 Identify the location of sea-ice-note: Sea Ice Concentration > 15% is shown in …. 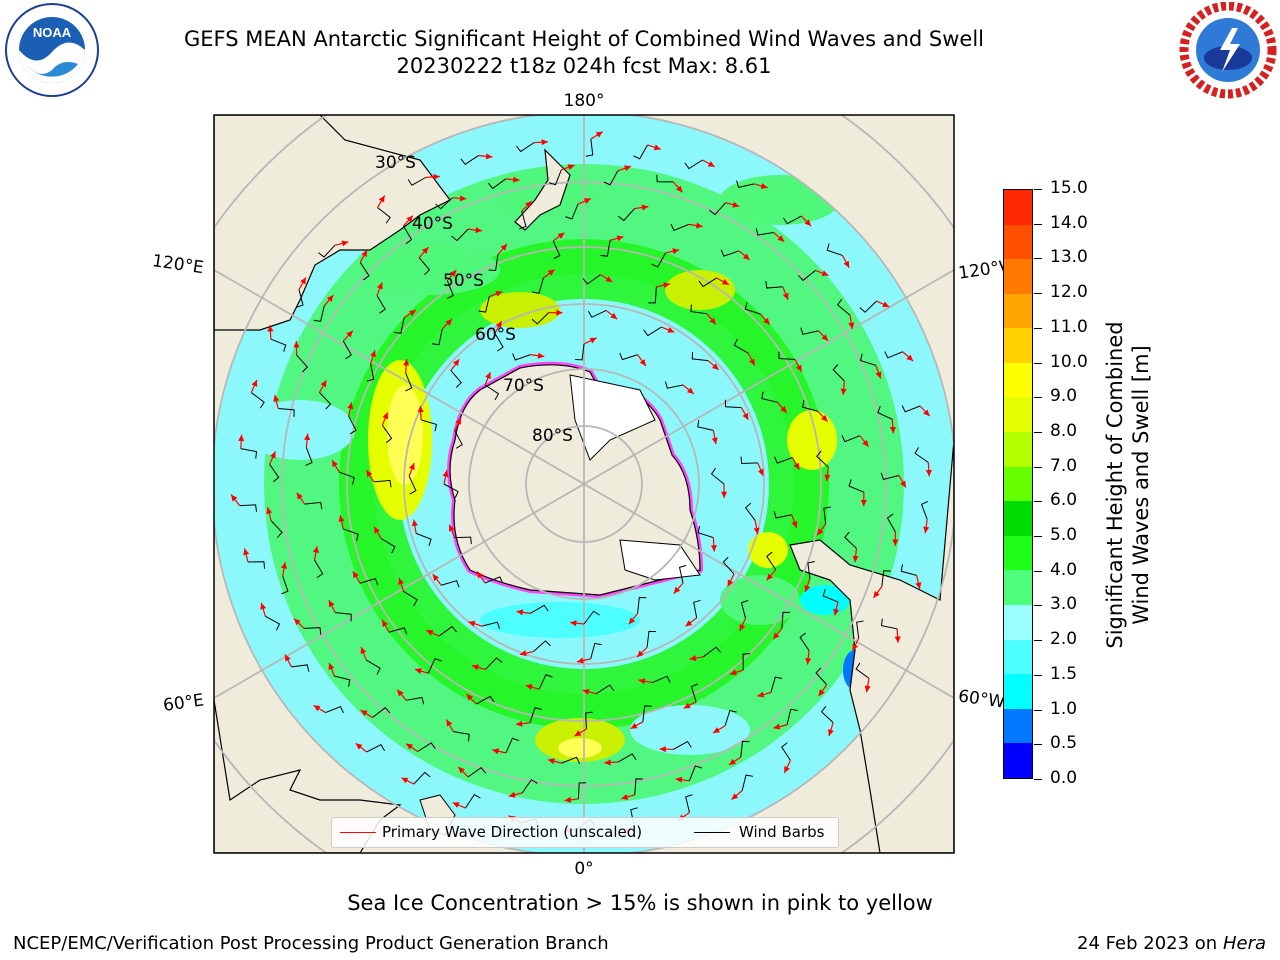
(640, 903).